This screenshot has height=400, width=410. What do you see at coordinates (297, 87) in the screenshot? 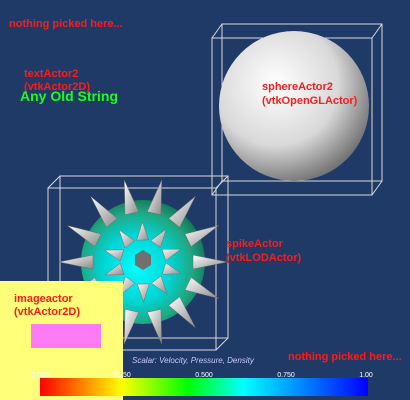
I see `sphere-actor-name: sphereActor2` at bounding box center [297, 87].